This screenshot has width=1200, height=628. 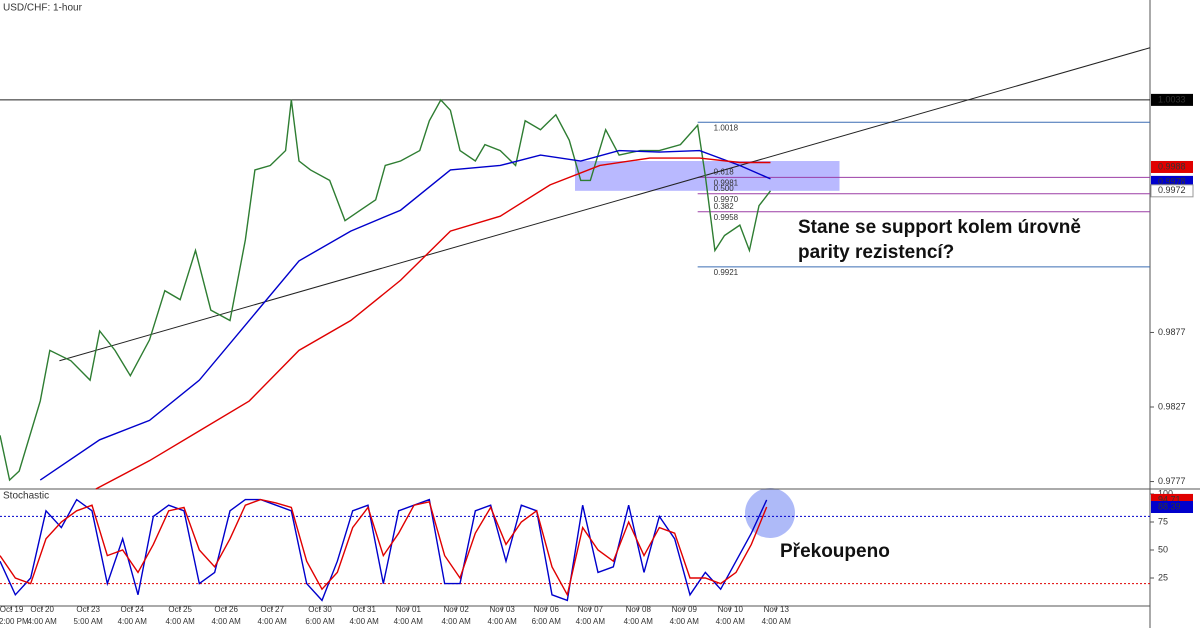 What do you see at coordinates (724, 188) in the screenshot?
I see `fib-ratio-label: 0.500` at bounding box center [724, 188].